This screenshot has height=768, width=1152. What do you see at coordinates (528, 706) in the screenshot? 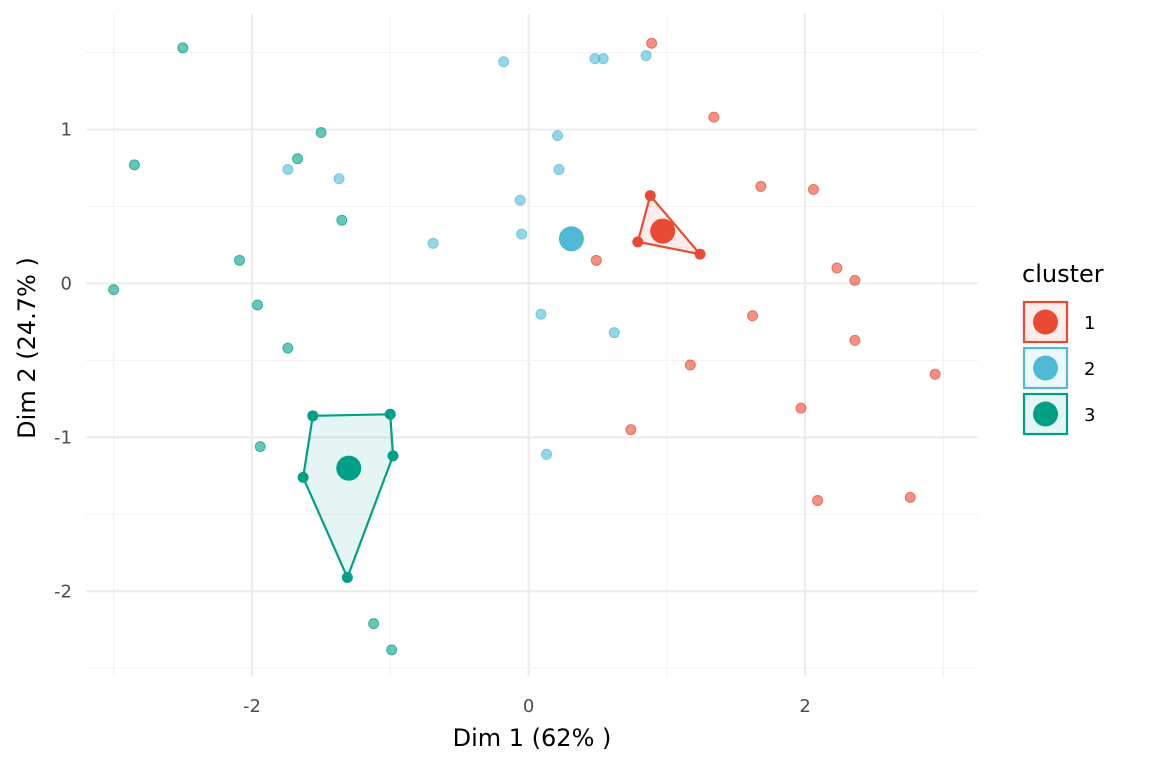
I see `x-tick-label: 0` at bounding box center [528, 706].